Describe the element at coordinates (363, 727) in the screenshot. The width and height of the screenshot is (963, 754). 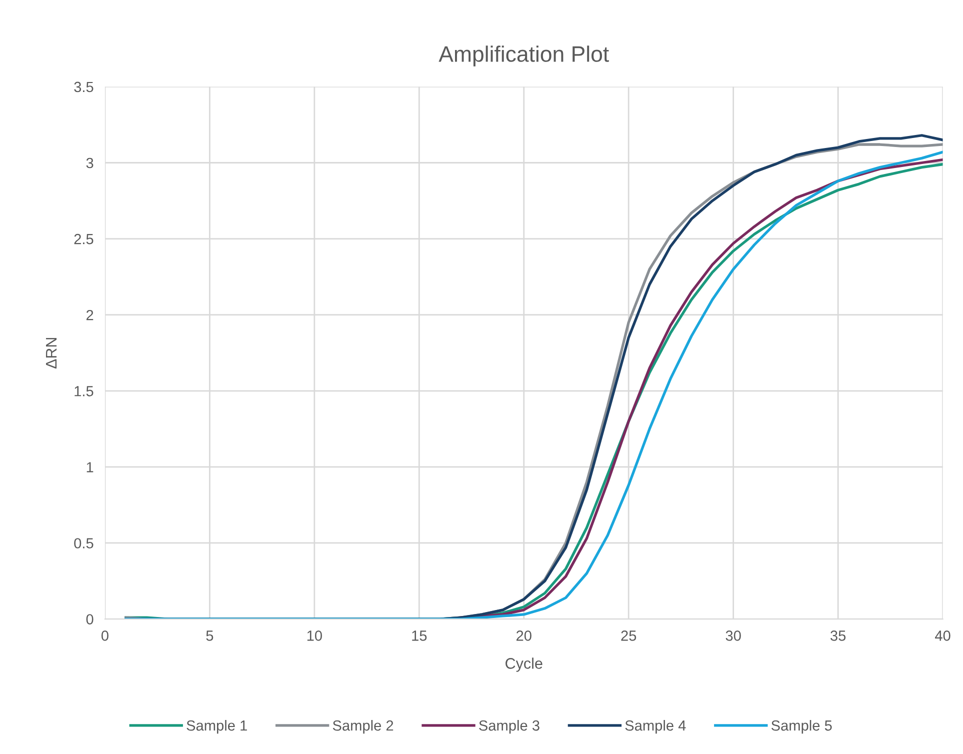
I see `legend-label: Sample 2` at that location.